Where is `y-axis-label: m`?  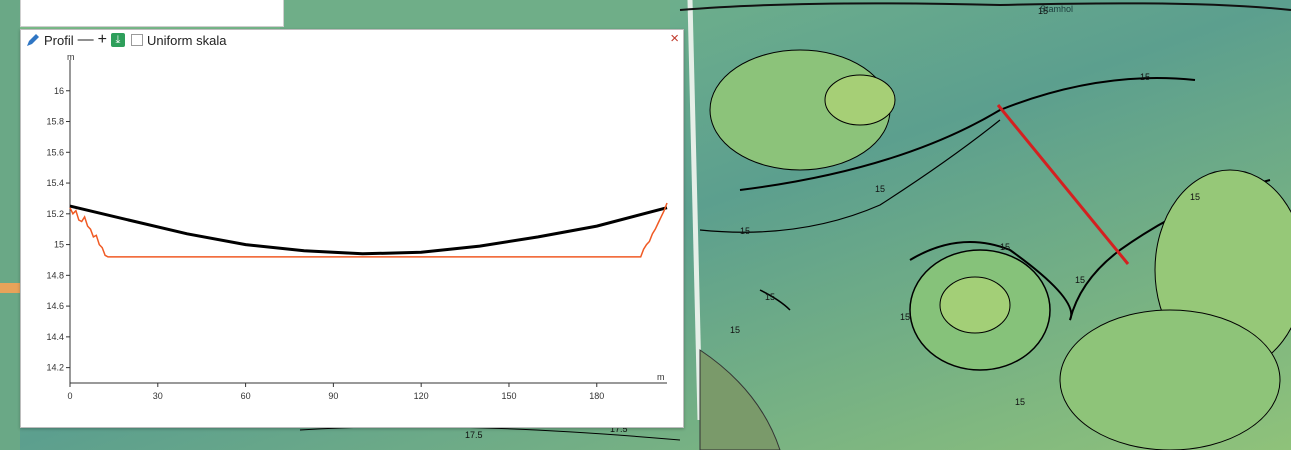
y-axis-label: m is located at coordinates (71, 57).